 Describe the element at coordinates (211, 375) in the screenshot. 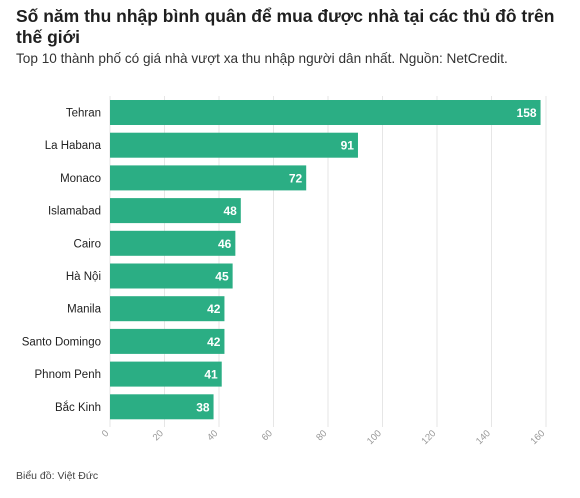

I see `data-label: 41` at that location.